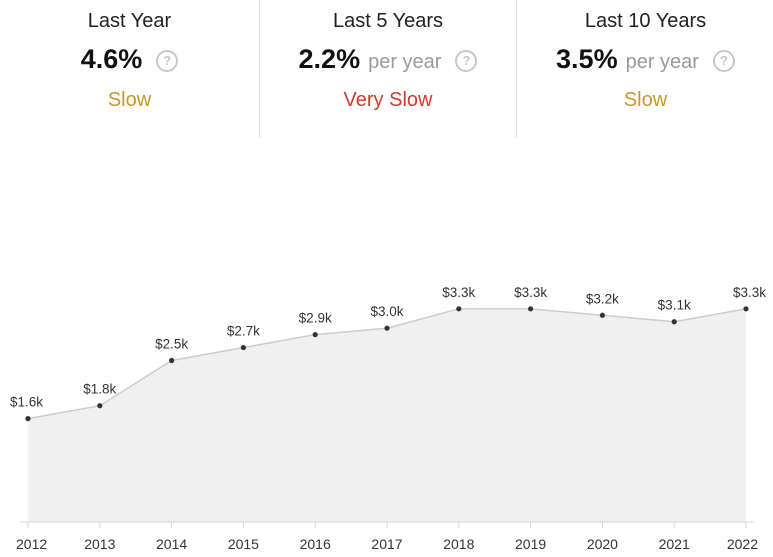 This screenshot has width=773, height=557. I want to click on stat-value-row: 4.6% ?, so click(129, 59).